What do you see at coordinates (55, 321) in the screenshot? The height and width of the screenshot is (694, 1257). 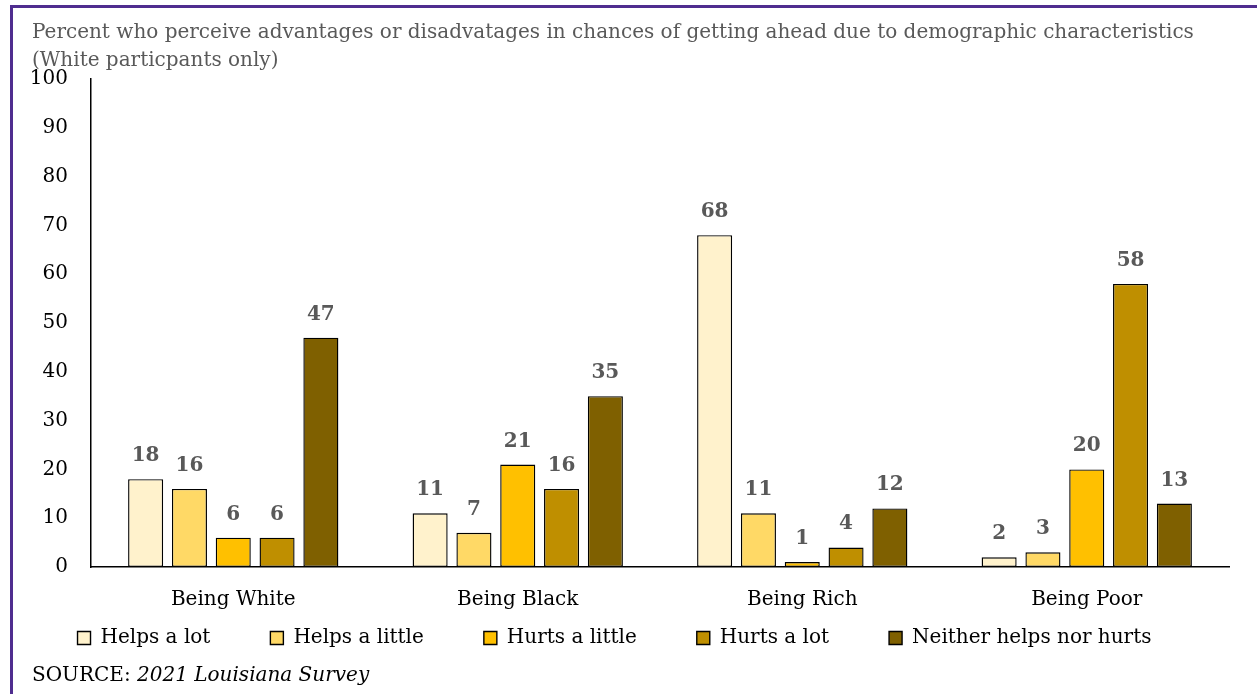 I see `y-tick-label: 50` at bounding box center [55, 321].